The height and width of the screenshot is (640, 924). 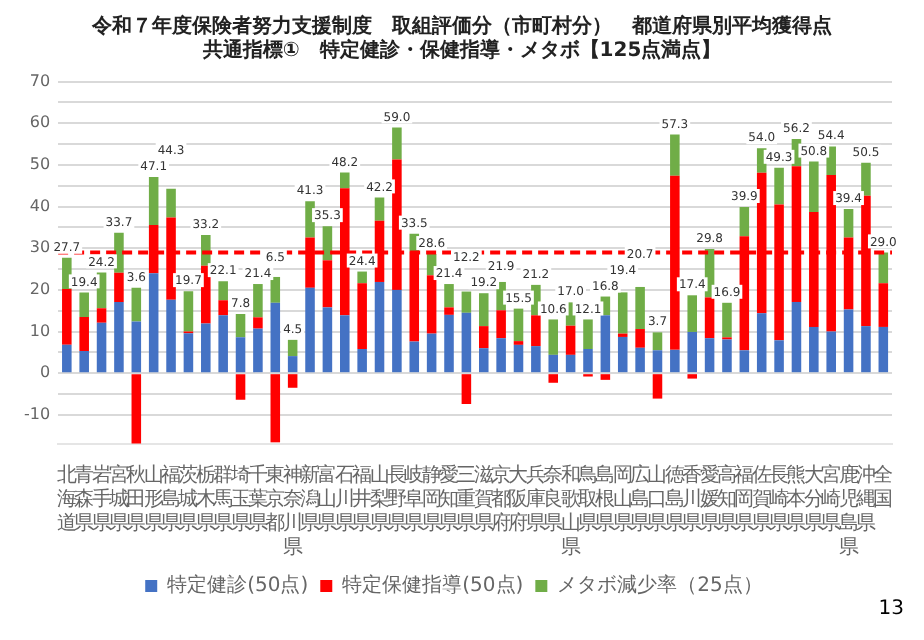 I want to click on y-tick-label: 60, so click(x=40, y=122).